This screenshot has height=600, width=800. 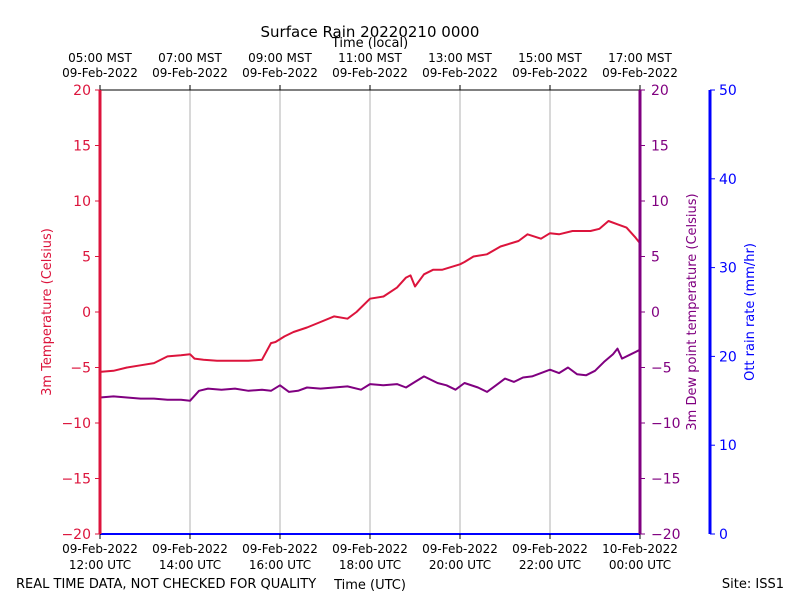 What do you see at coordinates (550, 58) in the screenshot?
I see `top-tick-time: 15:00 MST` at bounding box center [550, 58].